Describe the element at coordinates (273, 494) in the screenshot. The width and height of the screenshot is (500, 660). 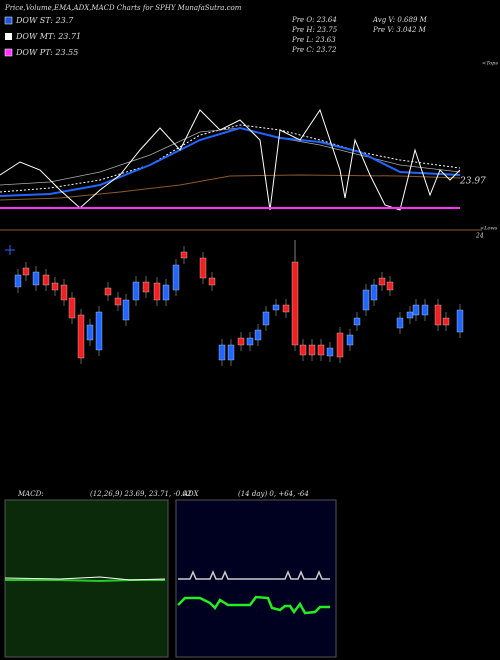
I see `adx-params: (14 day) 0, +64, -64` at that location.